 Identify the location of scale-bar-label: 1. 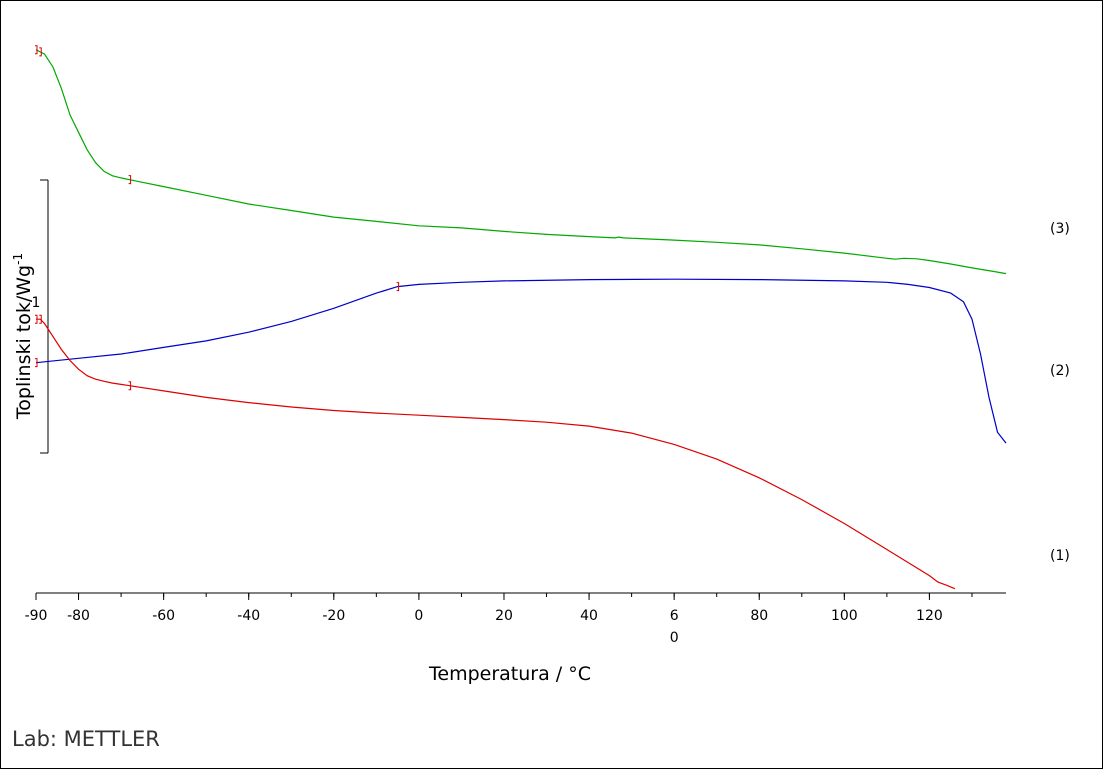
(36, 303).